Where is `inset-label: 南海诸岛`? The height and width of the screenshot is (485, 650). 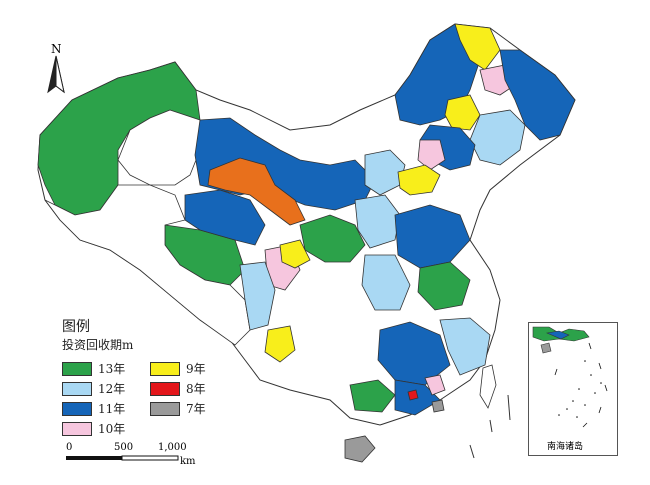
inset-label: 南海诸岛 is located at coordinates (565, 447).